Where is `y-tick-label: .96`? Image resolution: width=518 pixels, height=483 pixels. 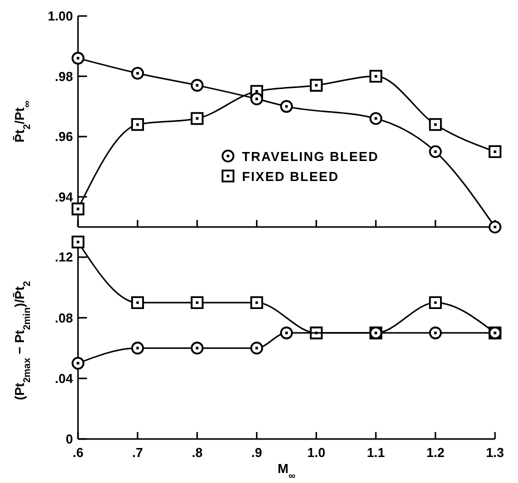
y-tick-label: .96 is located at coordinates (63, 136).